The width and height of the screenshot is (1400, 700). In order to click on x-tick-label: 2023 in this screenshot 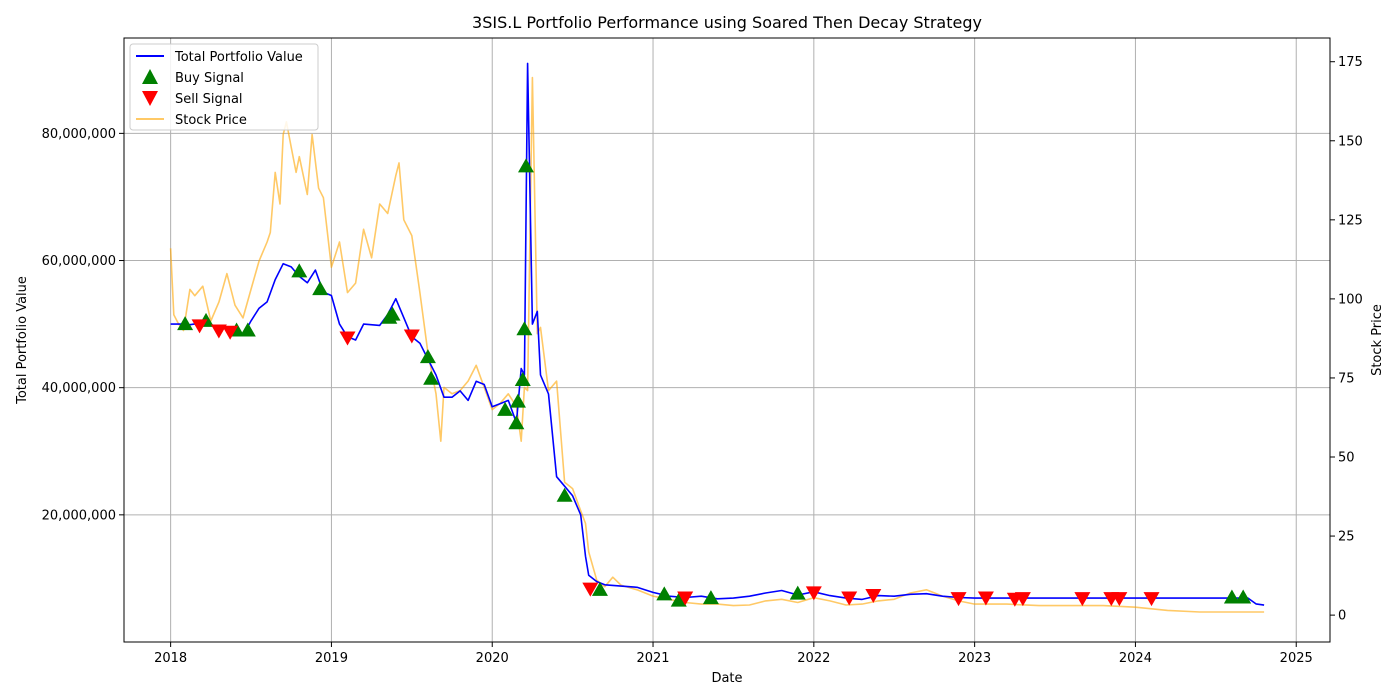, I will do `click(974, 658)`.